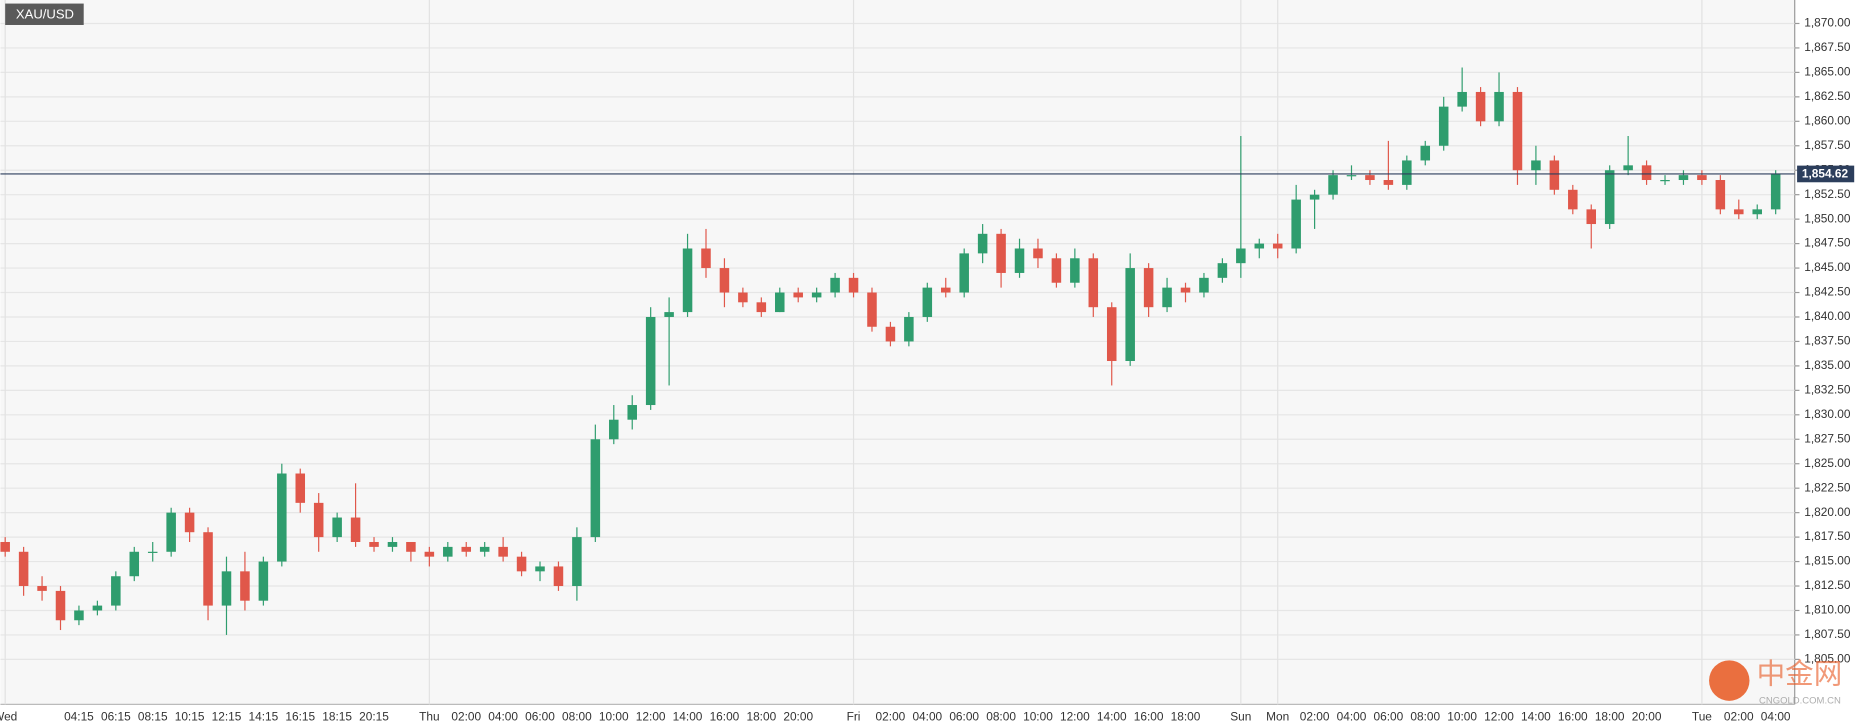 This screenshot has height=727, width=1857. Describe the element at coordinates (798, 717) in the screenshot. I see `x-tick-label: 20:00` at that location.